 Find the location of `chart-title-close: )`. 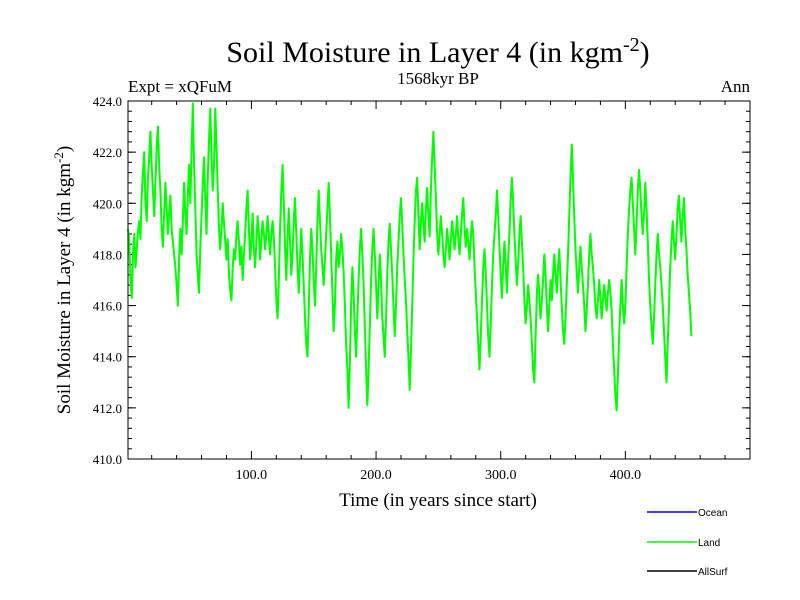

chart-title-close: ) is located at coordinates (645, 52).